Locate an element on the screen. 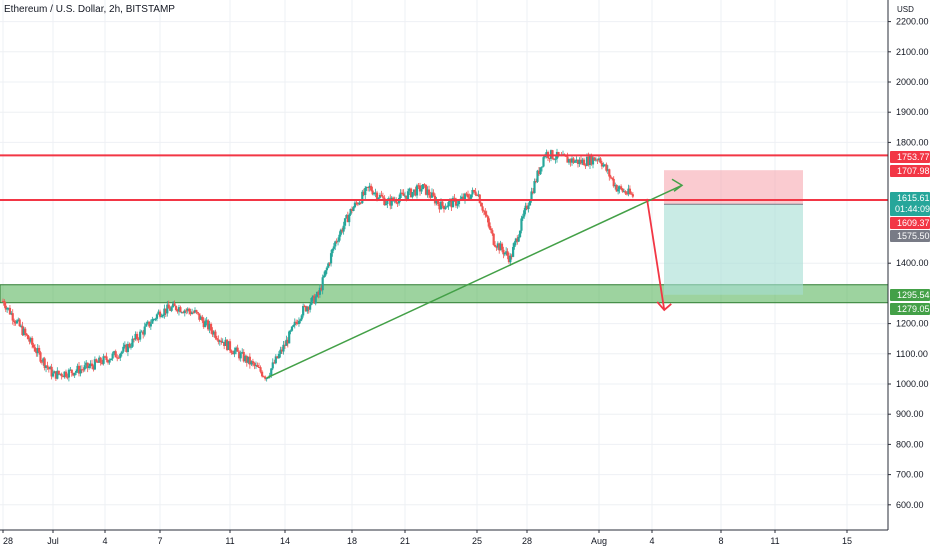 The width and height of the screenshot is (932, 550). short-position-tool is located at coordinates (733, 232).